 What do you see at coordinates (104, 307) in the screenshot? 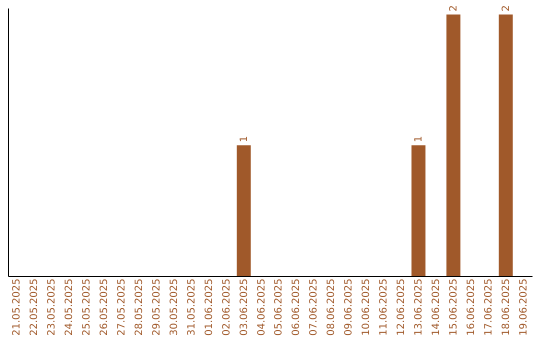
I see `x-tick-label: 26.05.2025` at bounding box center [104, 307].